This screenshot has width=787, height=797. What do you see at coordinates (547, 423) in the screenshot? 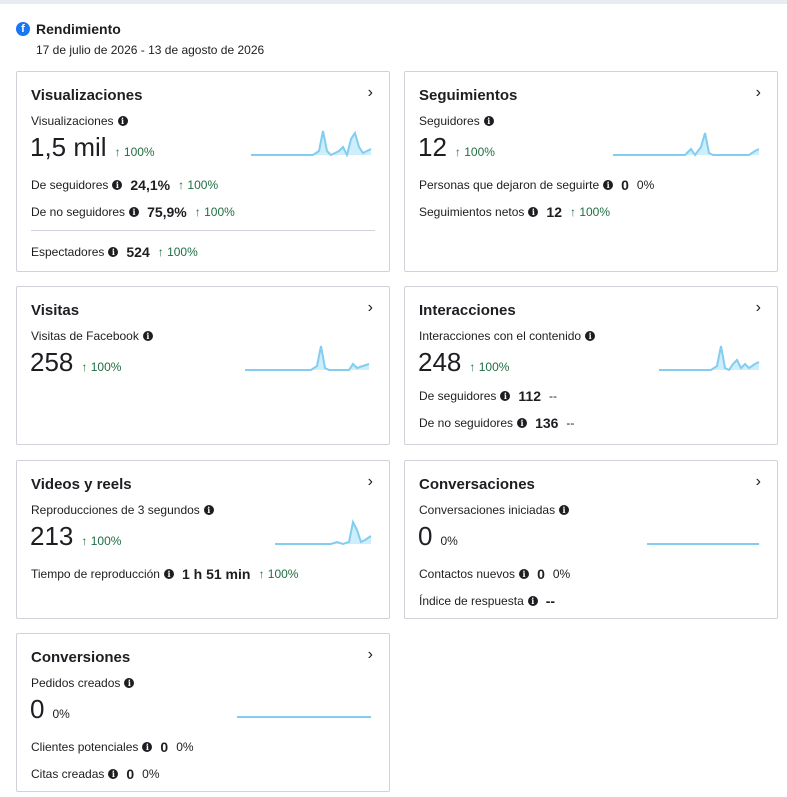
I see `value-text: 136` at bounding box center [547, 423].